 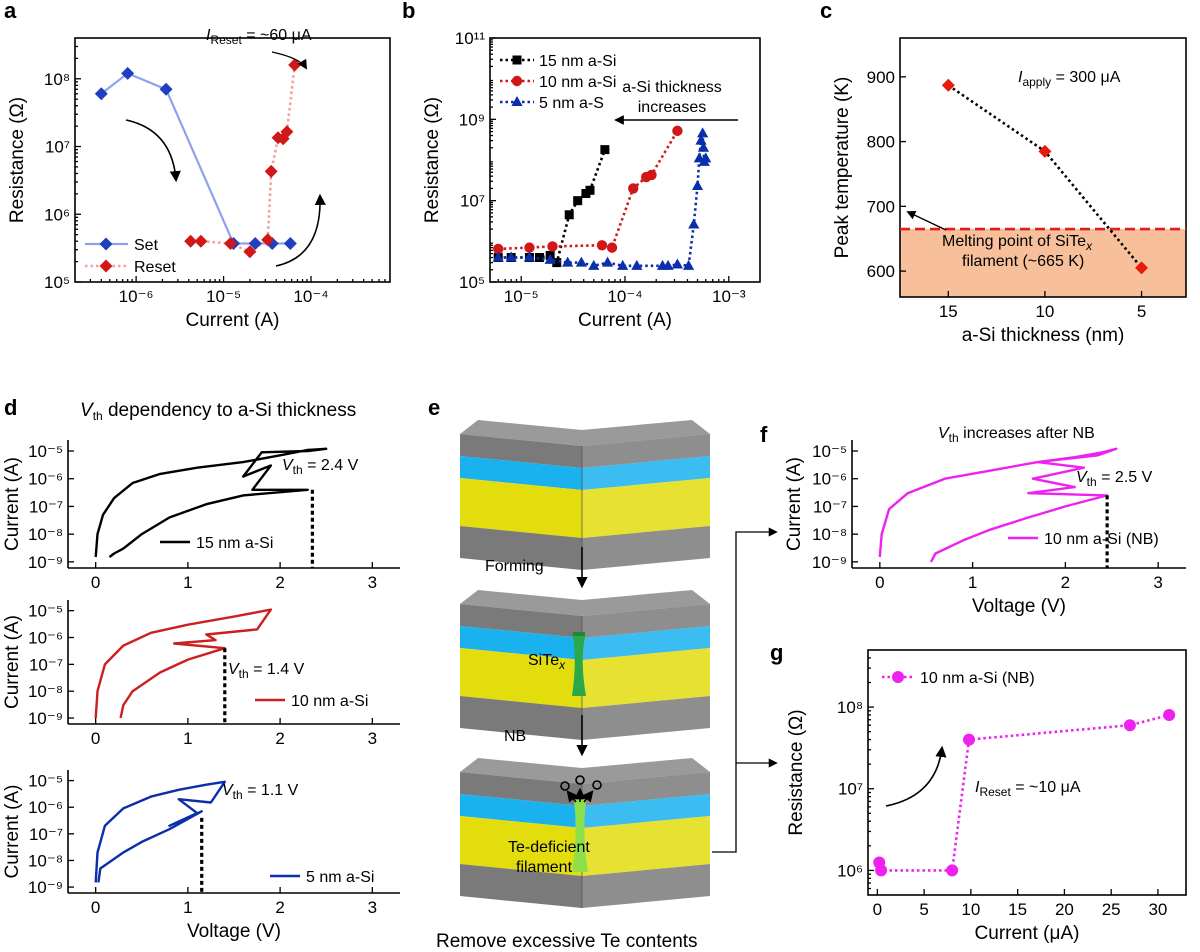 I want to click on legend-label-2: 5 nm a-S, so click(x=571, y=103).